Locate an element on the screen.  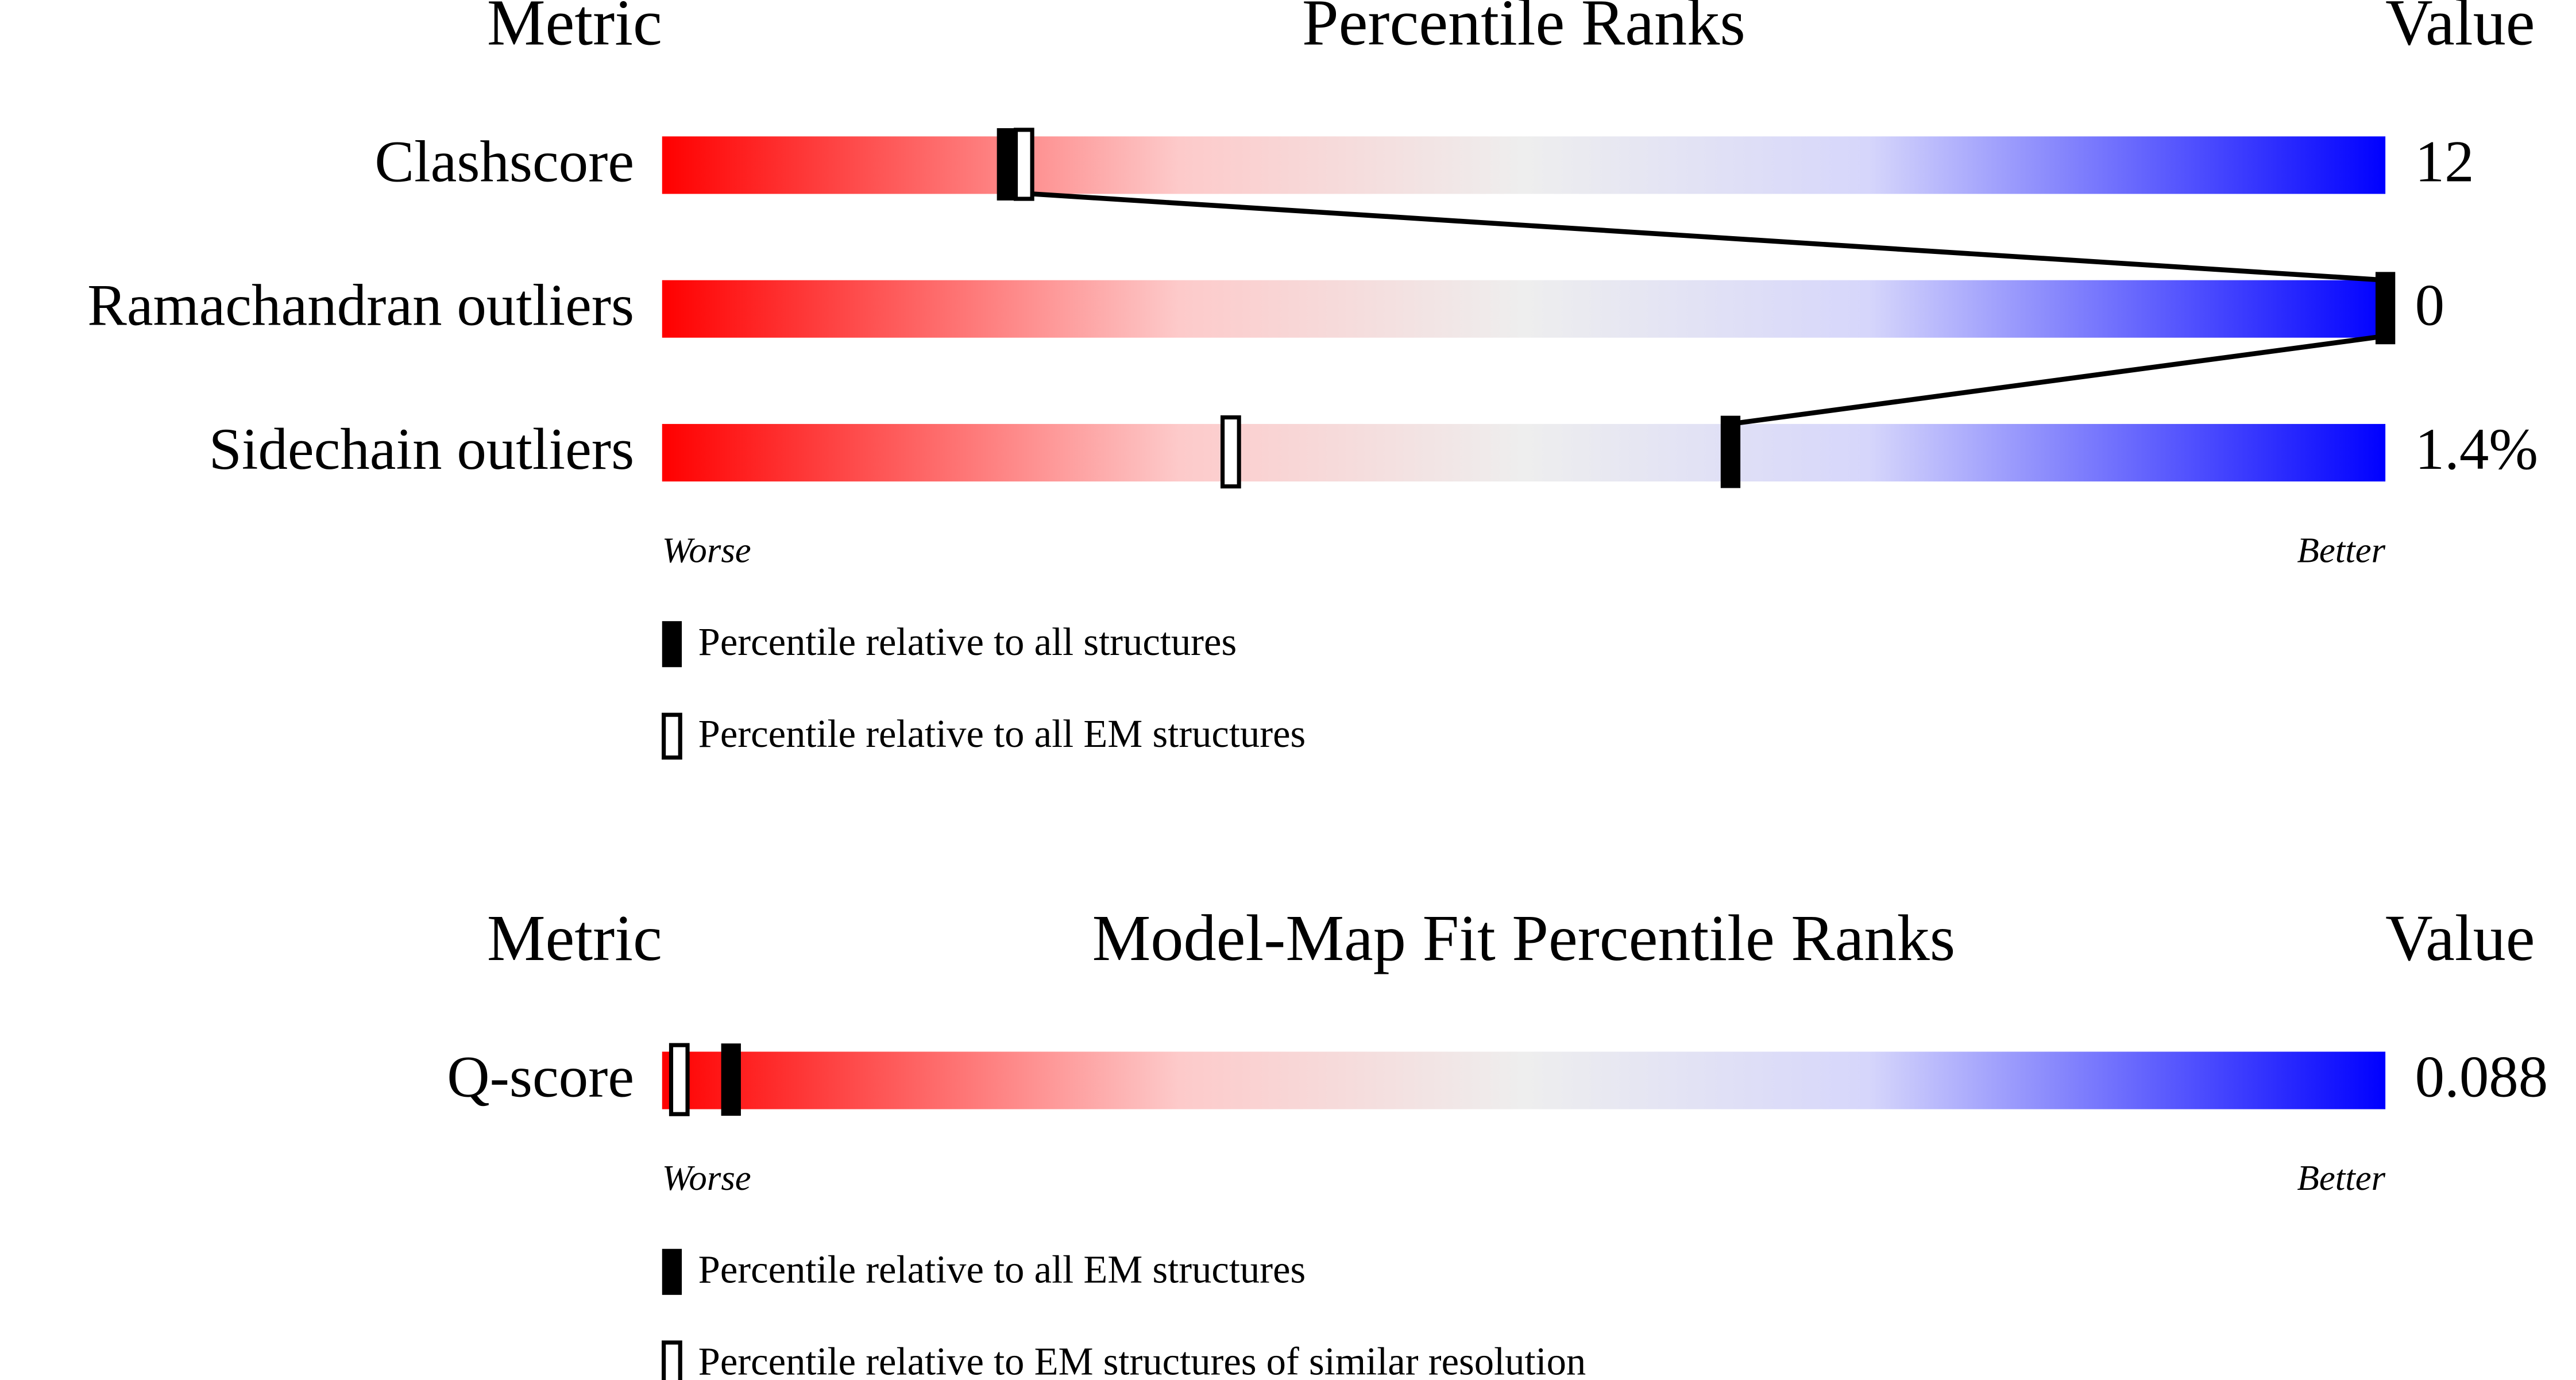
legend-solid: Percentile relative to all EM structures is located at coordinates (1002, 1269).